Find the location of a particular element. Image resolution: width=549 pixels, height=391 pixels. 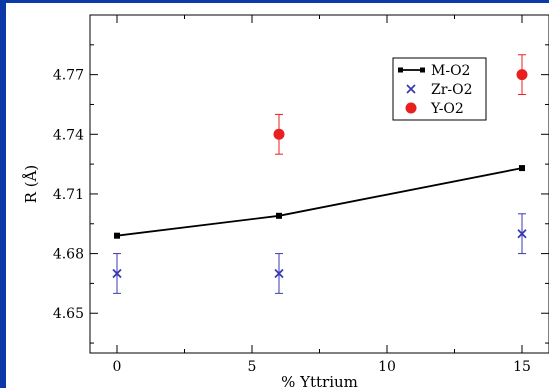

legend-label: Y-O2 is located at coordinates (447, 109).